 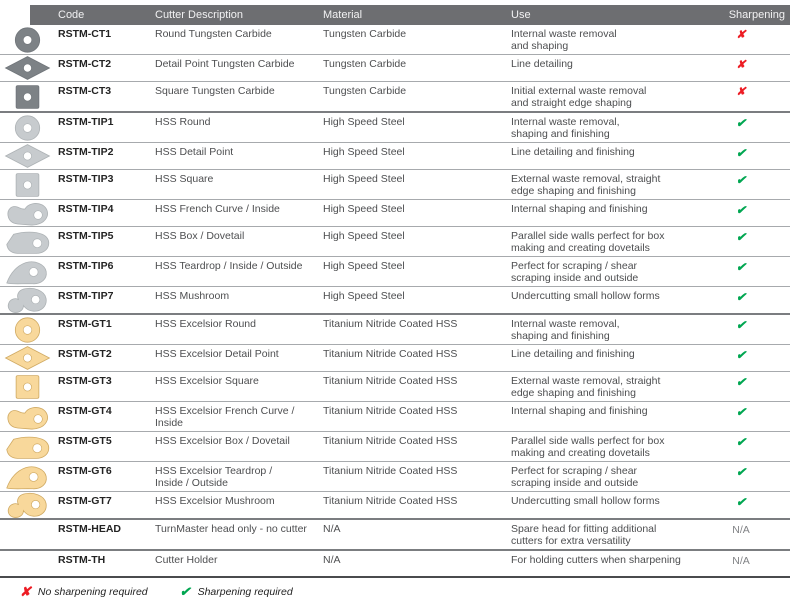 I want to click on cutter-code: RSTM-CT1, so click(x=85, y=34).